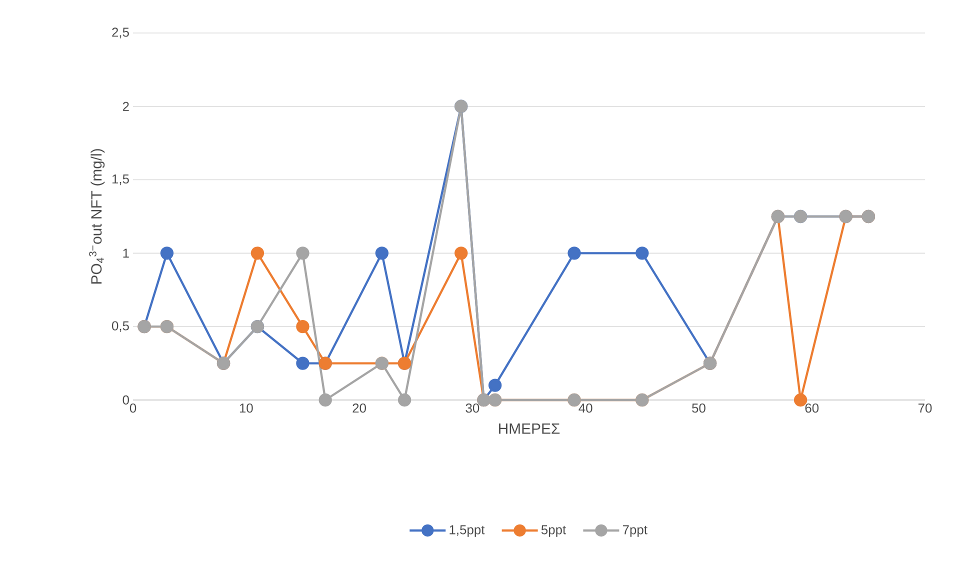 The width and height of the screenshot is (956, 578). Describe the element at coordinates (120, 326) in the screenshot. I see `y-tick-label: 0,5` at that location.